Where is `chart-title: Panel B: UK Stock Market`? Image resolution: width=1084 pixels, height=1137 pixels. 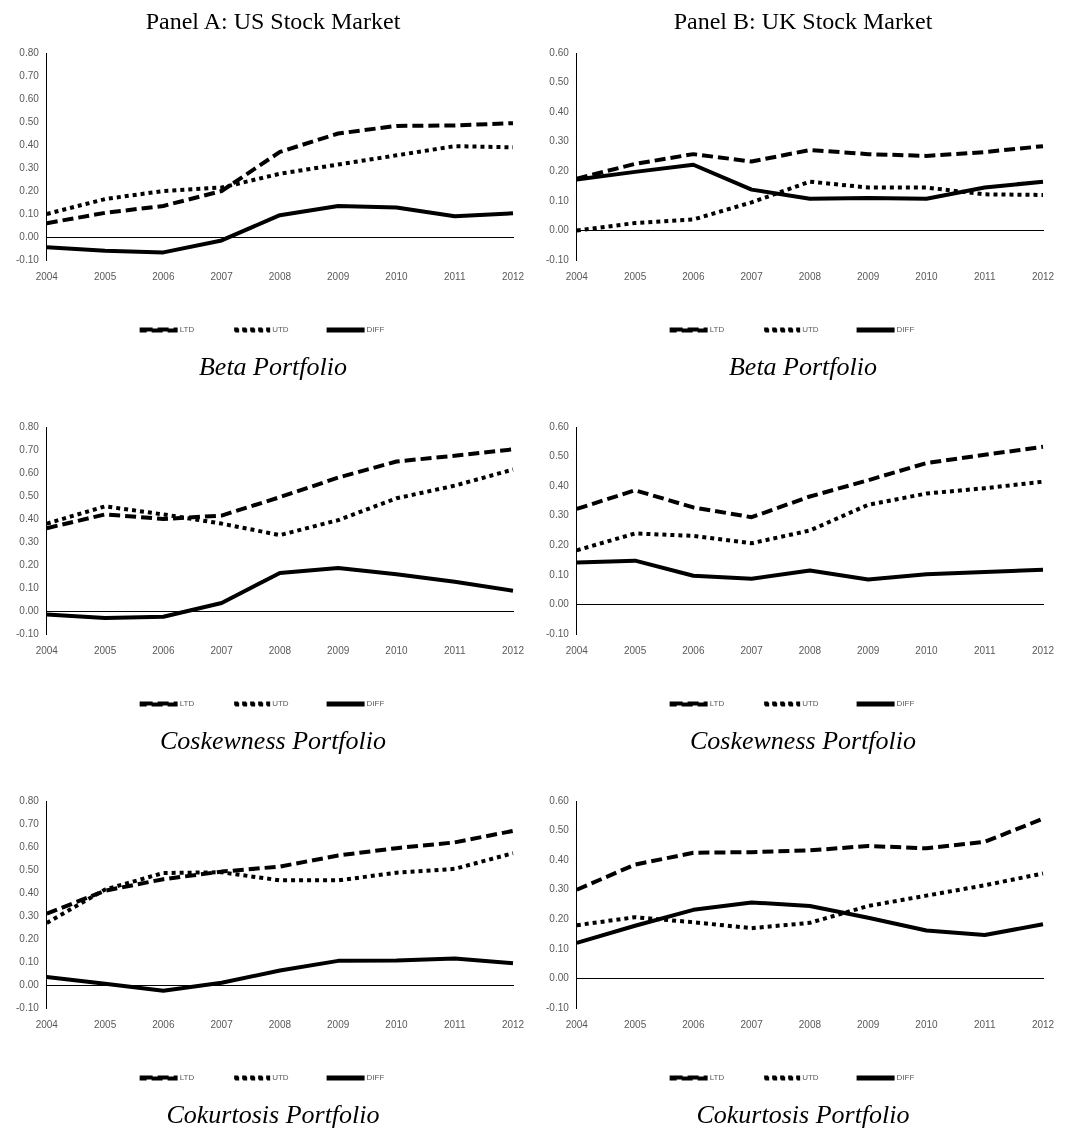 chart-title: Panel B: UK Stock Market is located at coordinates (803, 22).